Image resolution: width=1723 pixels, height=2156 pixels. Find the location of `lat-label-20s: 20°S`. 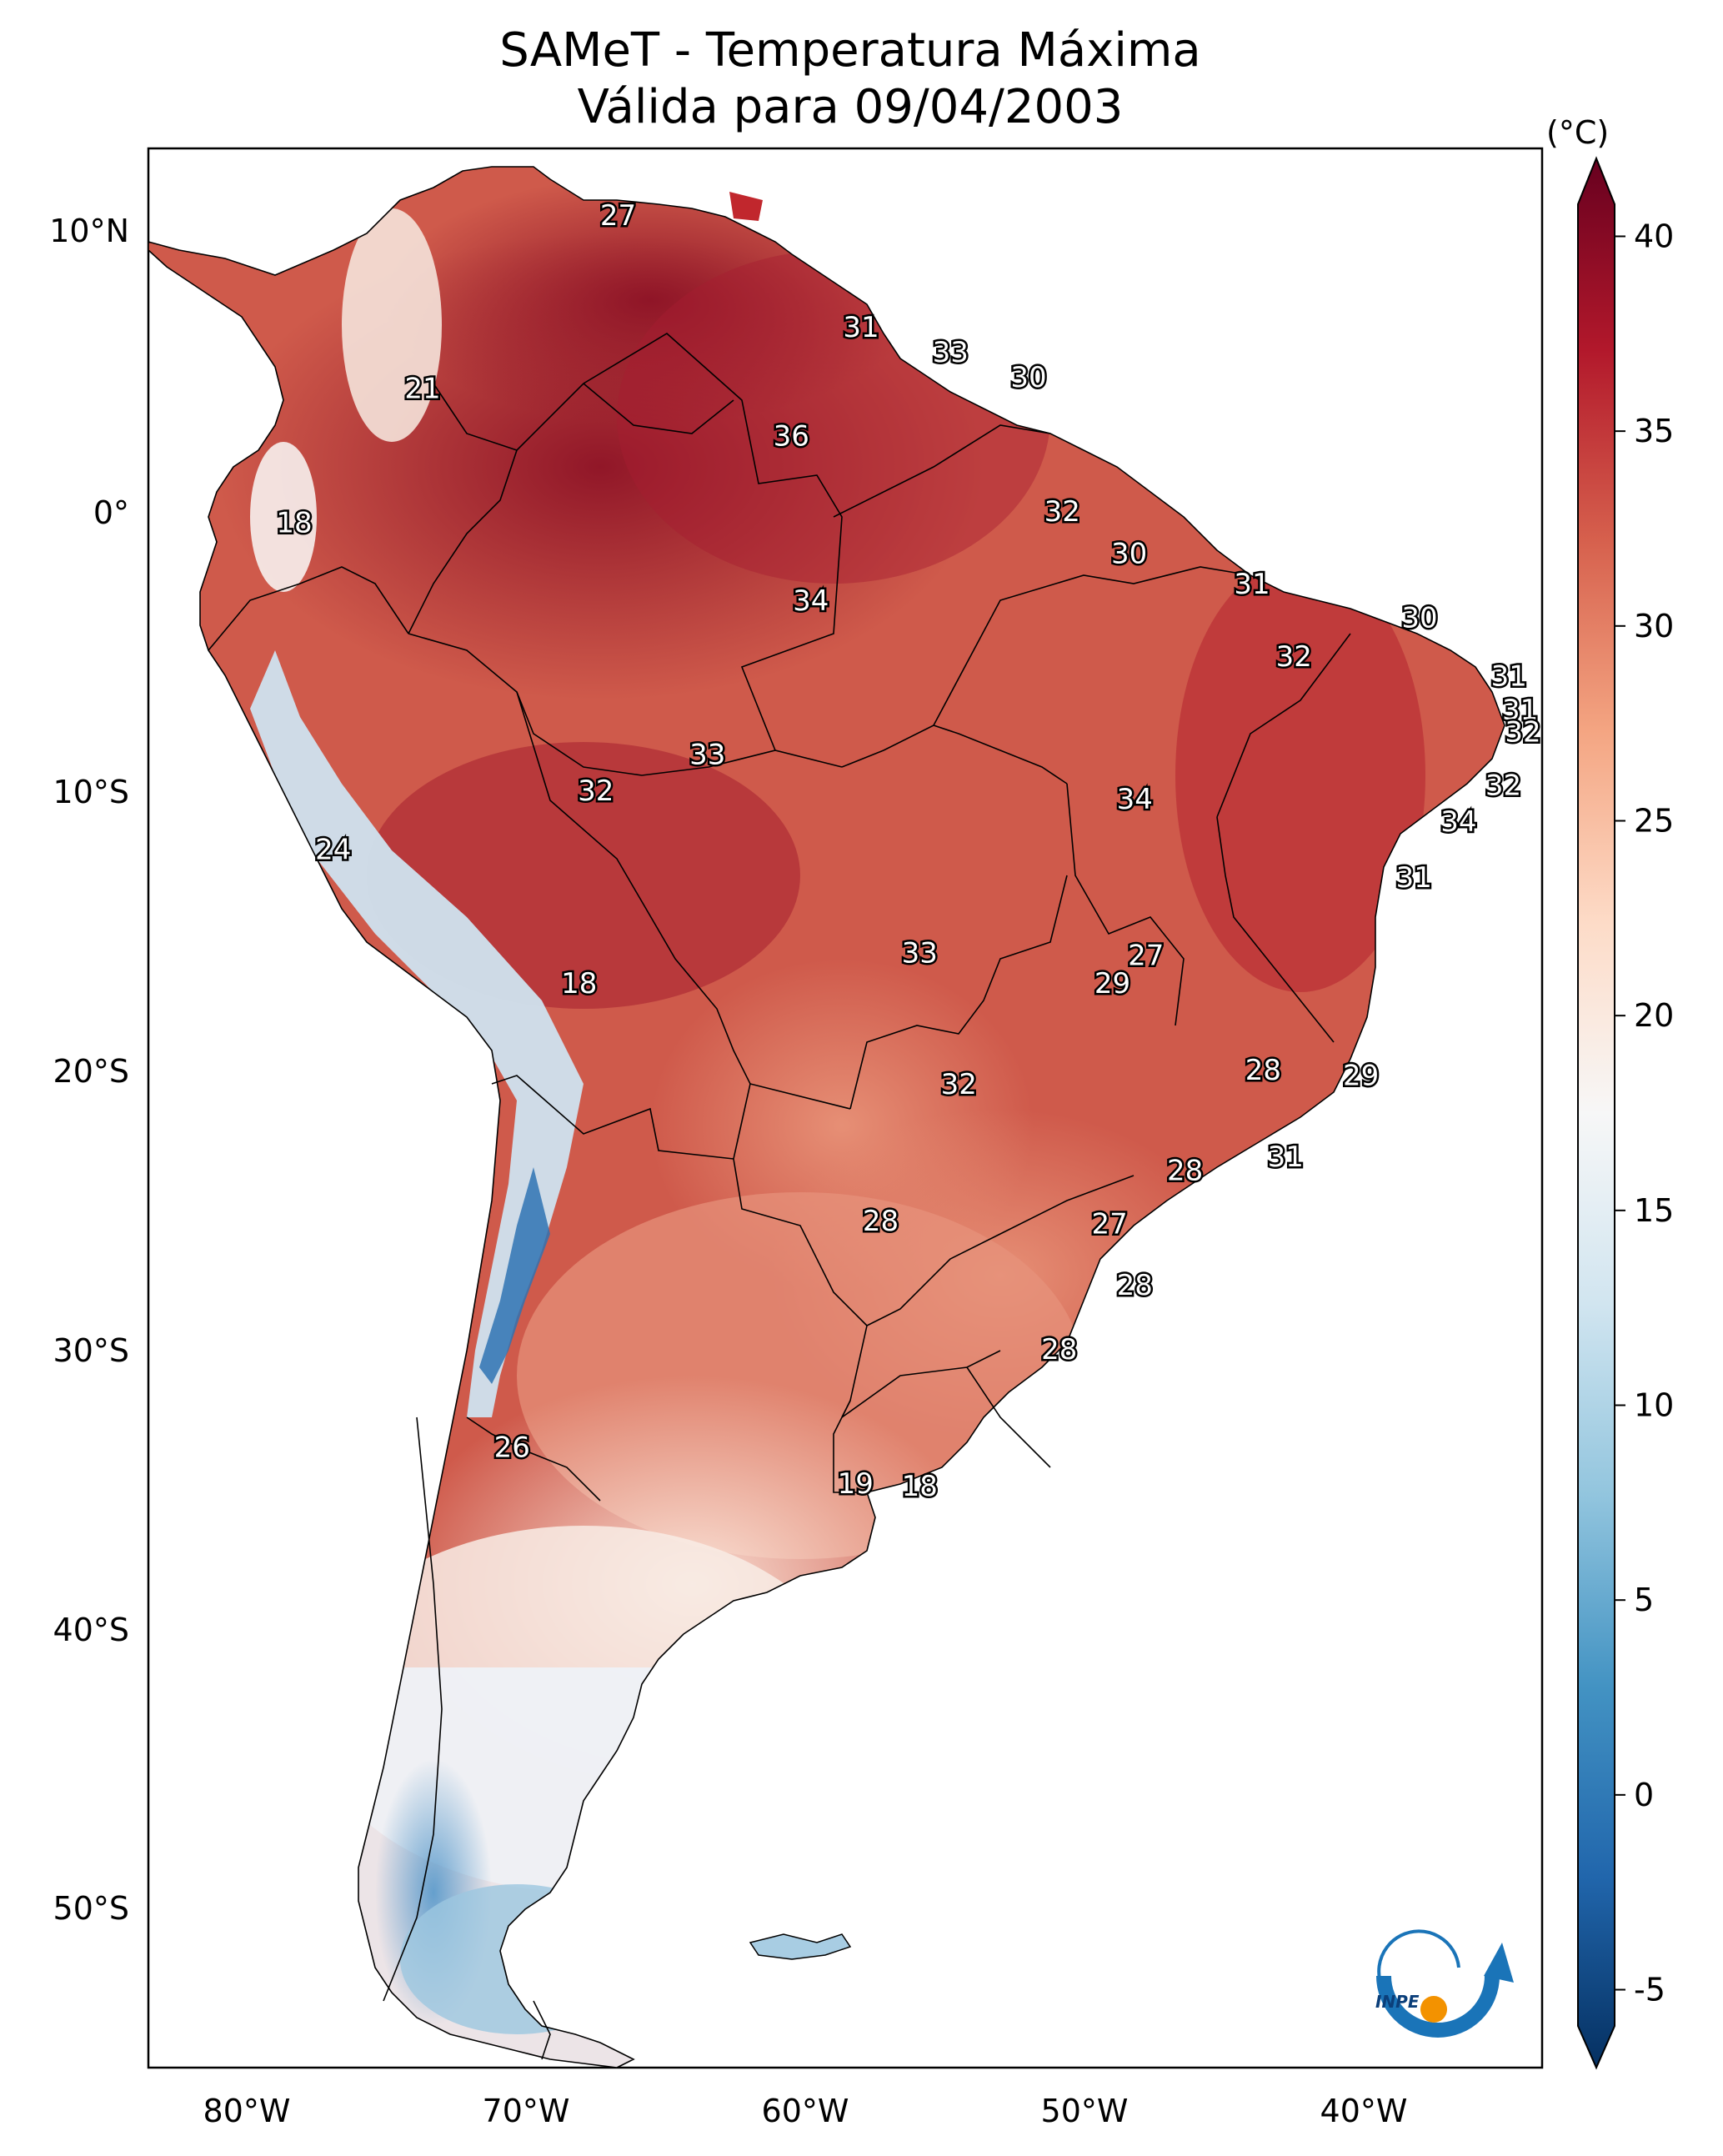

lat-label-20s: 20°S is located at coordinates (91, 1071).